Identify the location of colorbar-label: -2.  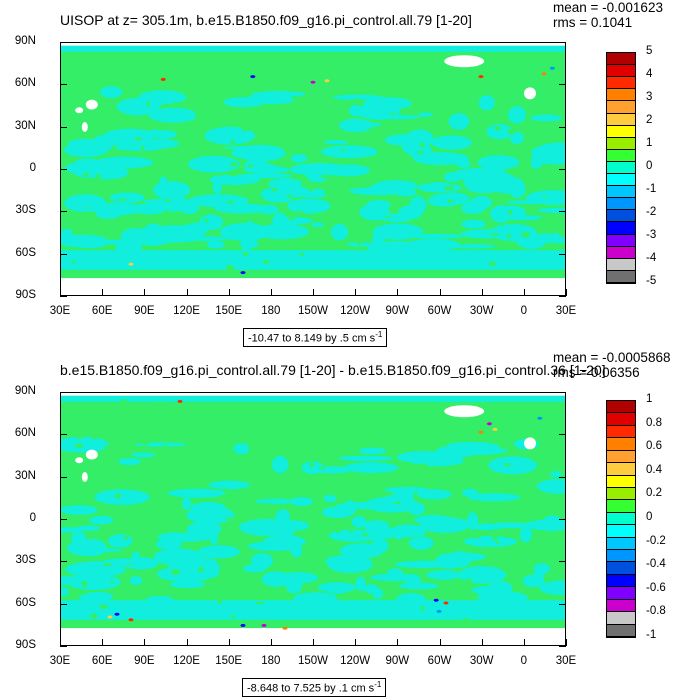
(651, 212).